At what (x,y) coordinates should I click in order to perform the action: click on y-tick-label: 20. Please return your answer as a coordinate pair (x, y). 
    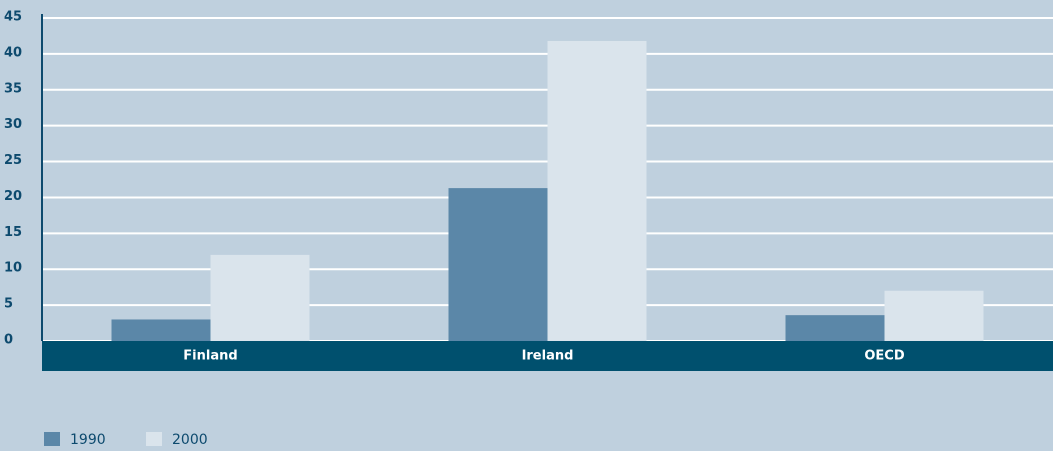
    Looking at the image, I should click on (13, 196).